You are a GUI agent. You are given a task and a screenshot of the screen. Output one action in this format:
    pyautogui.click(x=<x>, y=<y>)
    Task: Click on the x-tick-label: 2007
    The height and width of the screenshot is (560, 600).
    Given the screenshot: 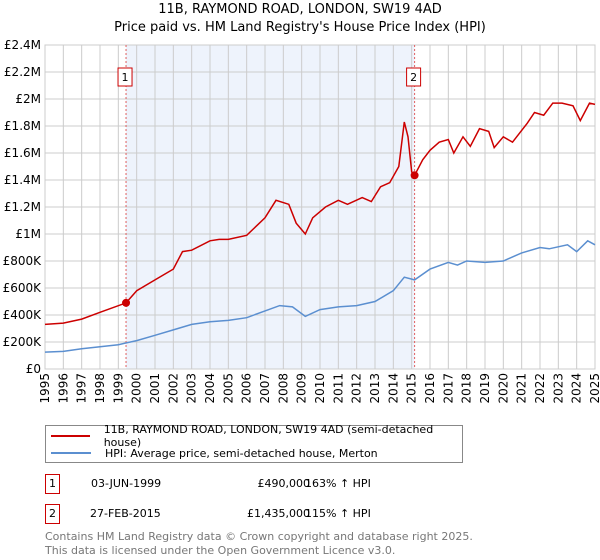 What is the action you would take?
    pyautogui.click(x=265, y=388)
    